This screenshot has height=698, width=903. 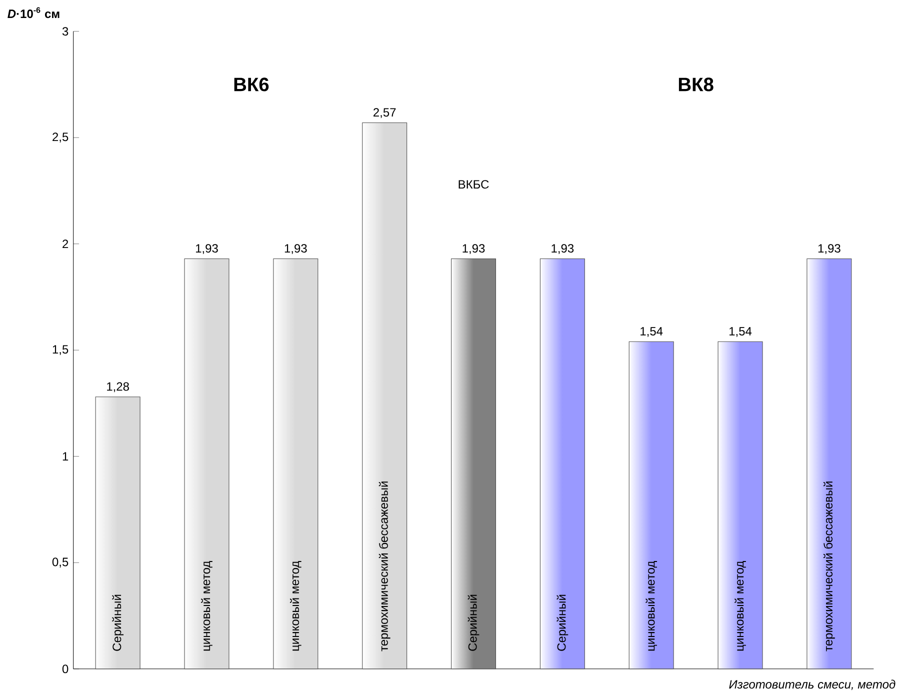 I want to click on y-tick-label: 0, so click(x=65, y=669).